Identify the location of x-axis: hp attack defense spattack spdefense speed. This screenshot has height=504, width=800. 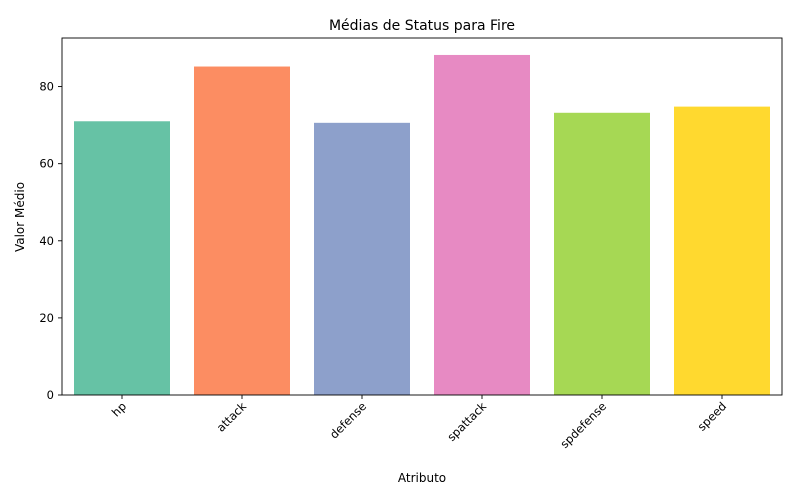
(419, 423).